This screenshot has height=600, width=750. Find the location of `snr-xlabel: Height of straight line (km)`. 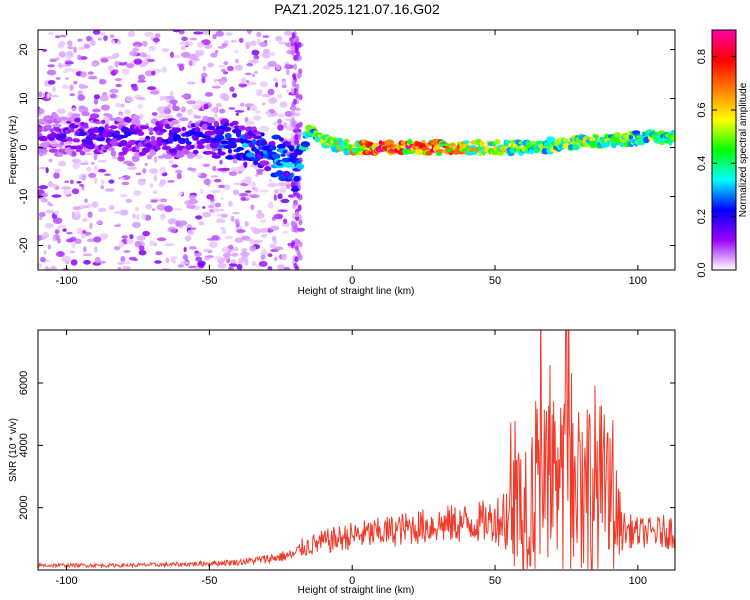

snr-xlabel: Height of straight line (km) is located at coordinates (356, 590).